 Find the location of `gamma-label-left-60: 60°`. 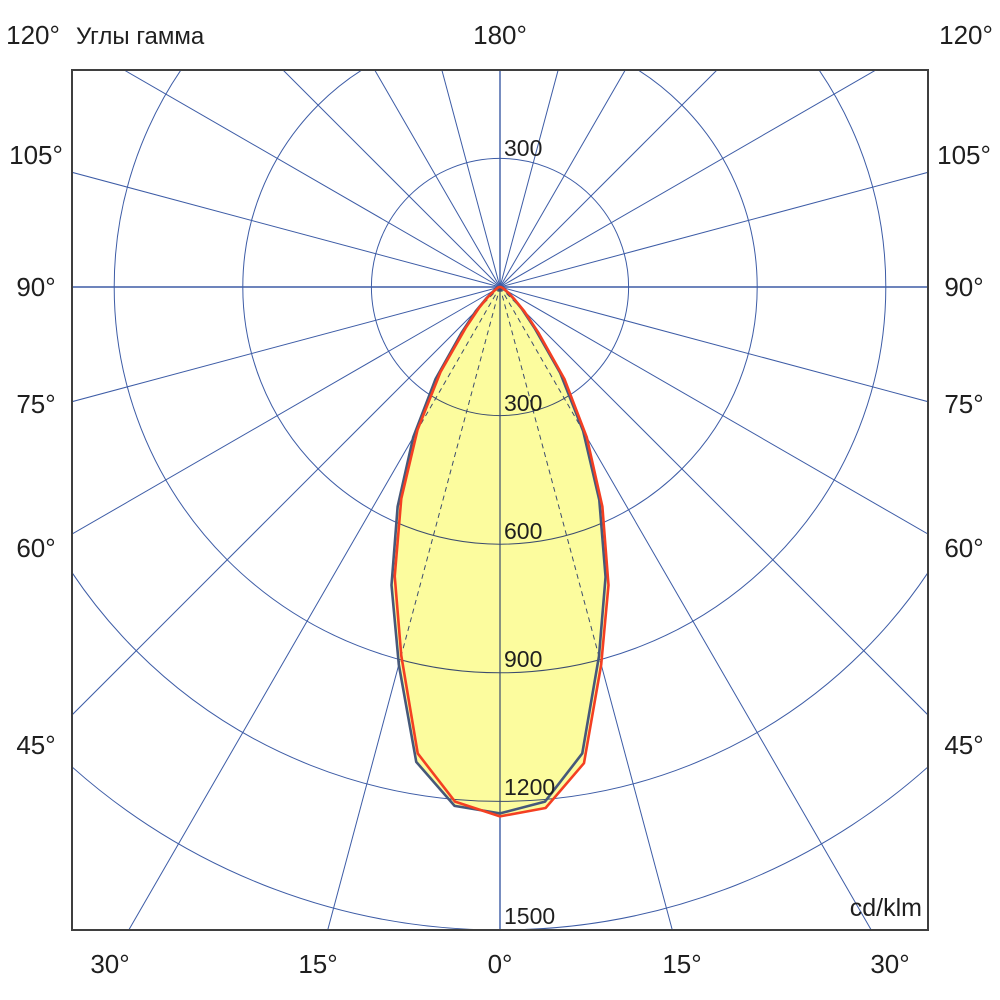

gamma-label-left-60: 60° is located at coordinates (35, 548).